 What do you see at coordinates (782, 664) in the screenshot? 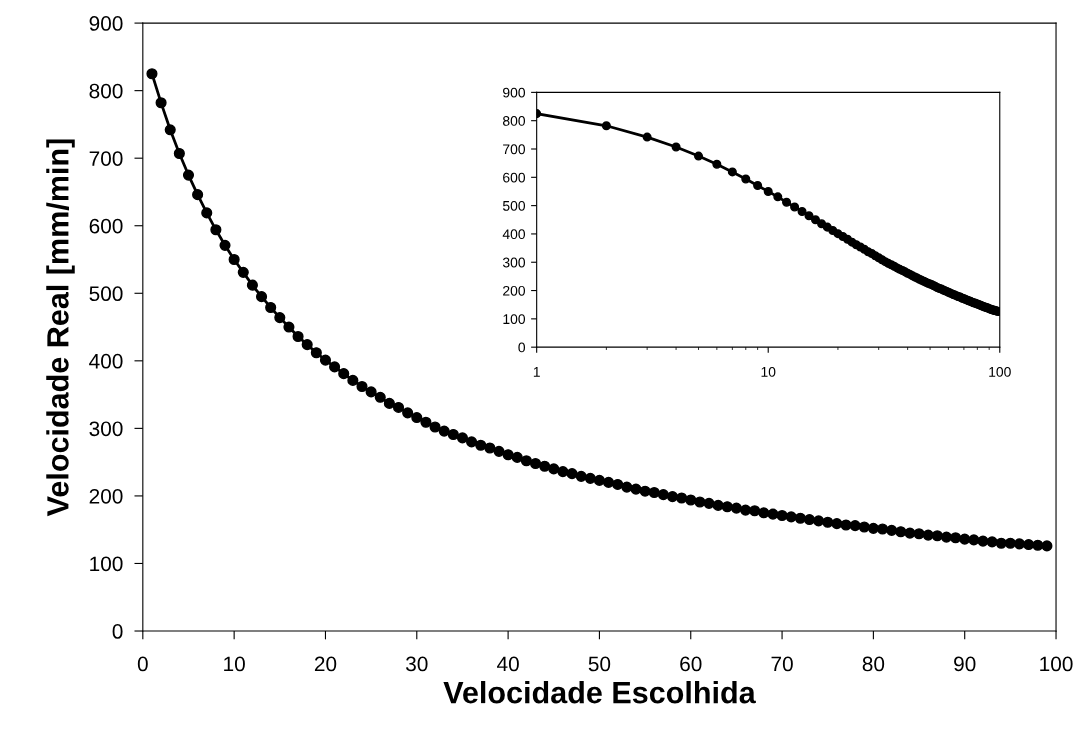
I see `x-tick-label: 70` at bounding box center [782, 664].